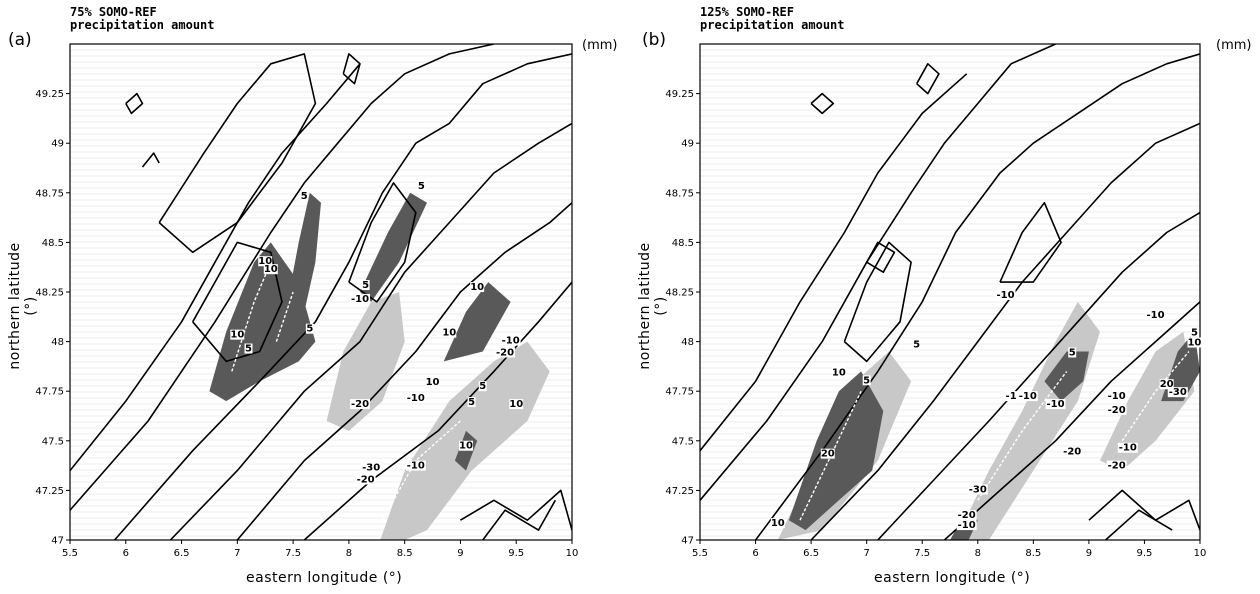 The width and height of the screenshot is (1260, 594). Describe the element at coordinates (20, 40) in the screenshot. I see `panel-letter: (a)` at that location.